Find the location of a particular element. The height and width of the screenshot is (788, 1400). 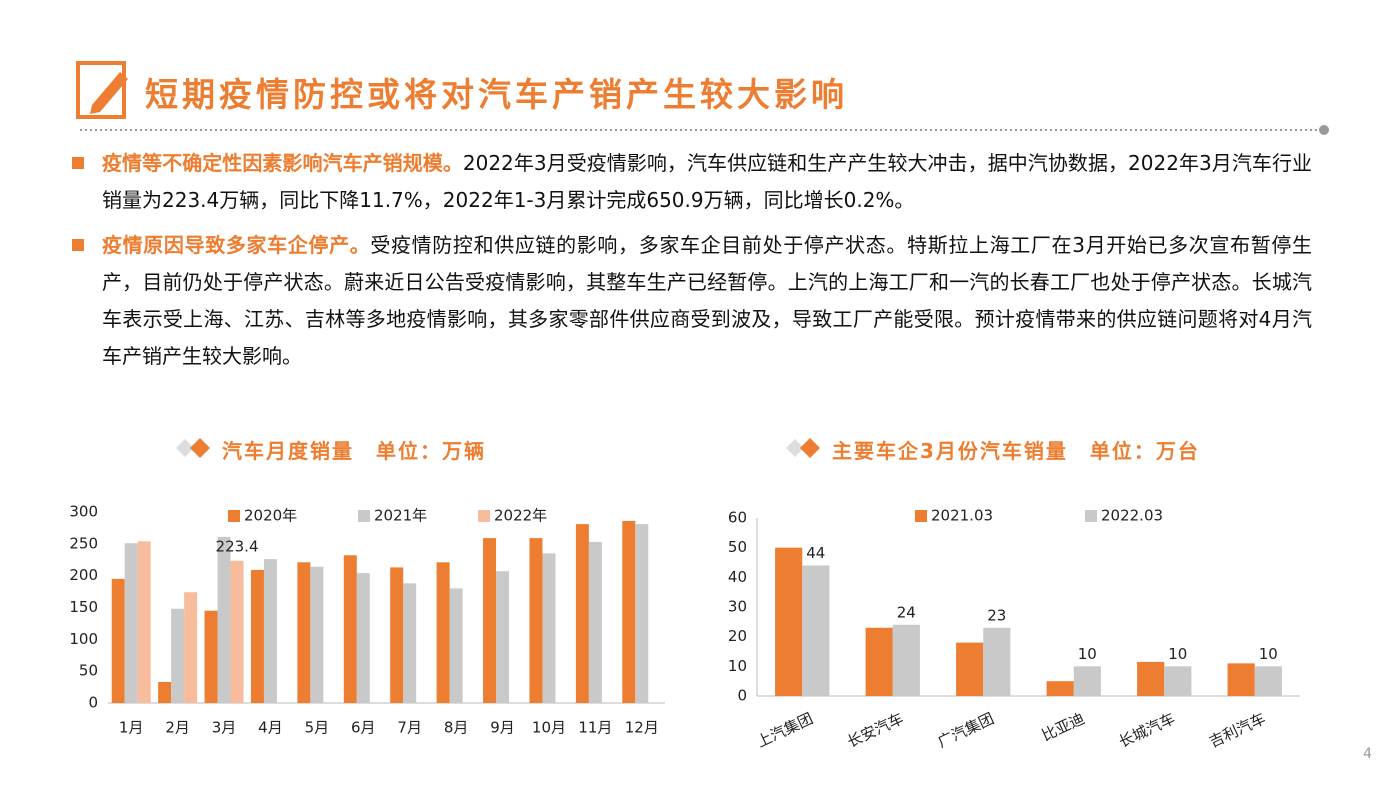

x-tick-label: 6月 is located at coordinates (363, 728).